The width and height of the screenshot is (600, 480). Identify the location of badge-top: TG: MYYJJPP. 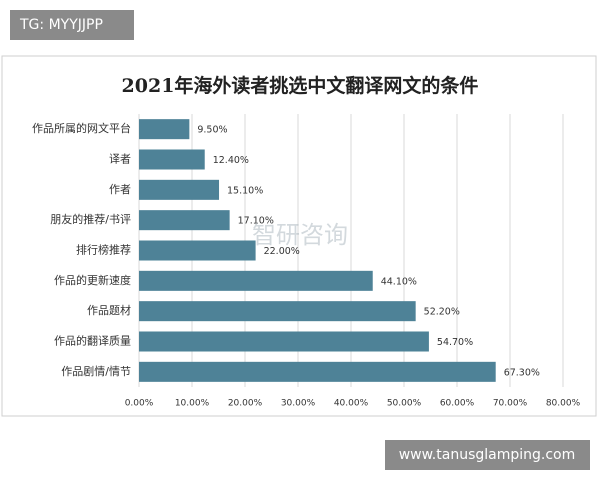
(61, 25).